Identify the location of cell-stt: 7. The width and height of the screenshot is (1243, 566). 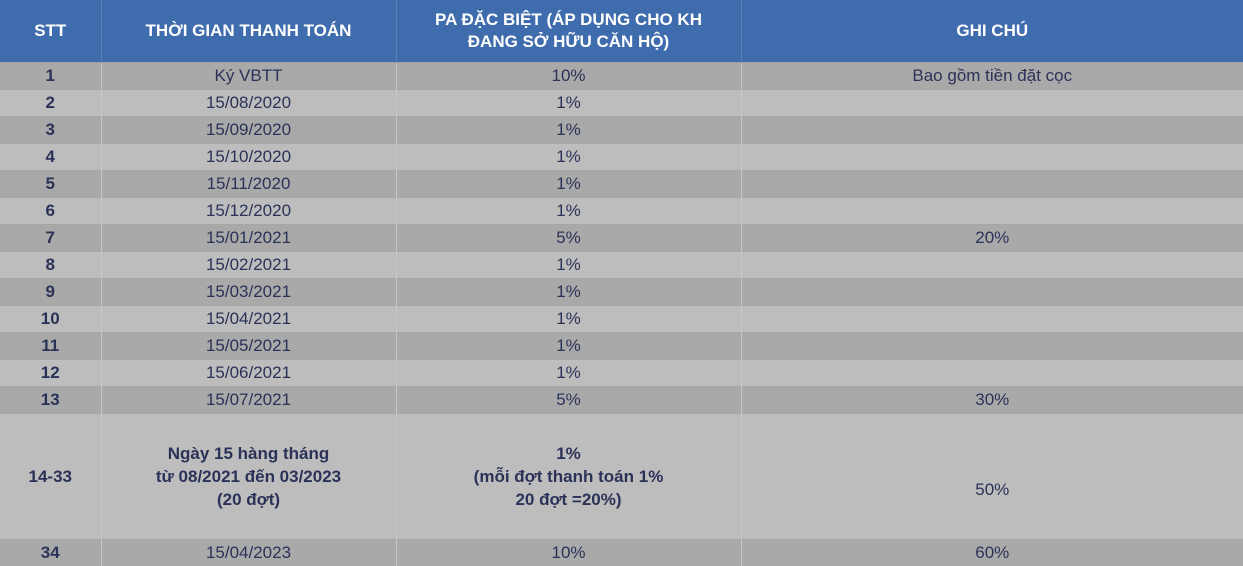
(50, 238).